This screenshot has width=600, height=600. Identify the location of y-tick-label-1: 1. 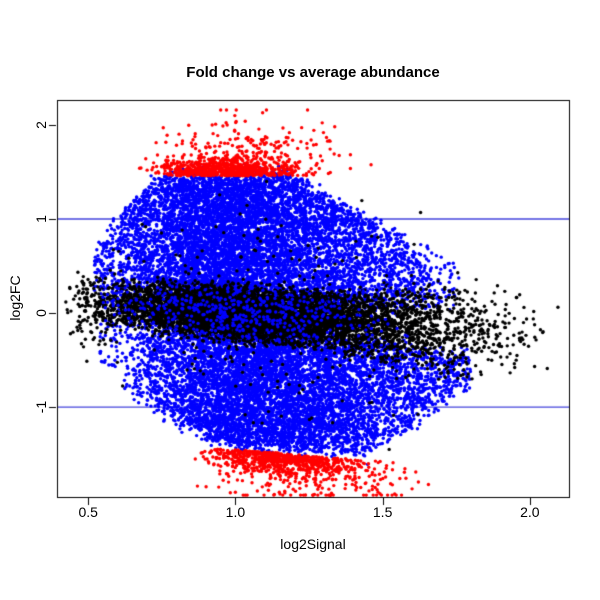
(41, 219).